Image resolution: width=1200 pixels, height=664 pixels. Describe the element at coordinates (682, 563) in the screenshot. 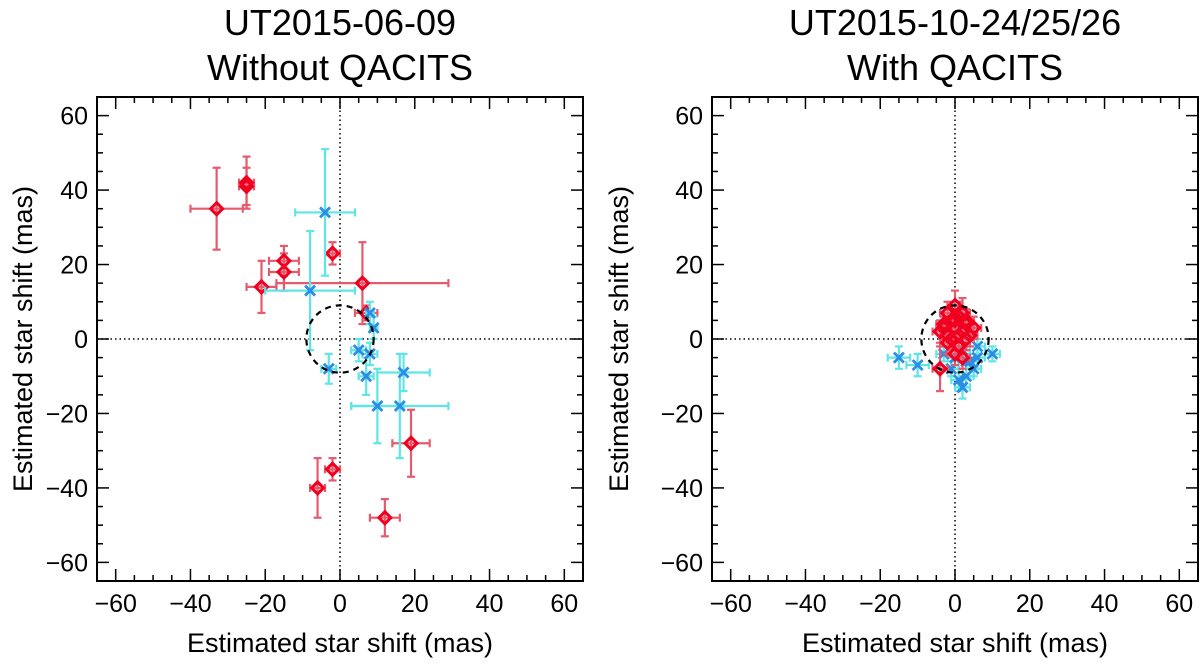

I see `right-y-tick-label: −60` at that location.